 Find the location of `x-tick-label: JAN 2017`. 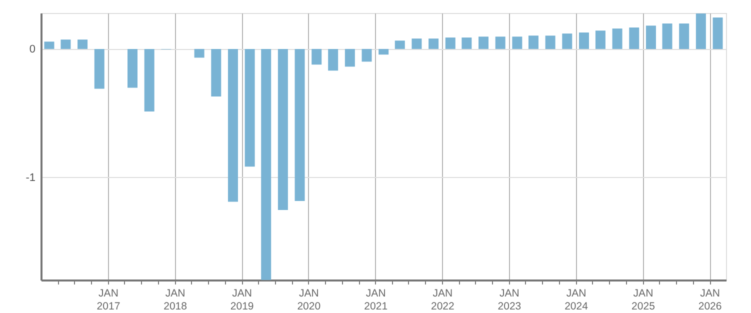

x-tick-label: JAN 2017 is located at coordinates (108, 300).